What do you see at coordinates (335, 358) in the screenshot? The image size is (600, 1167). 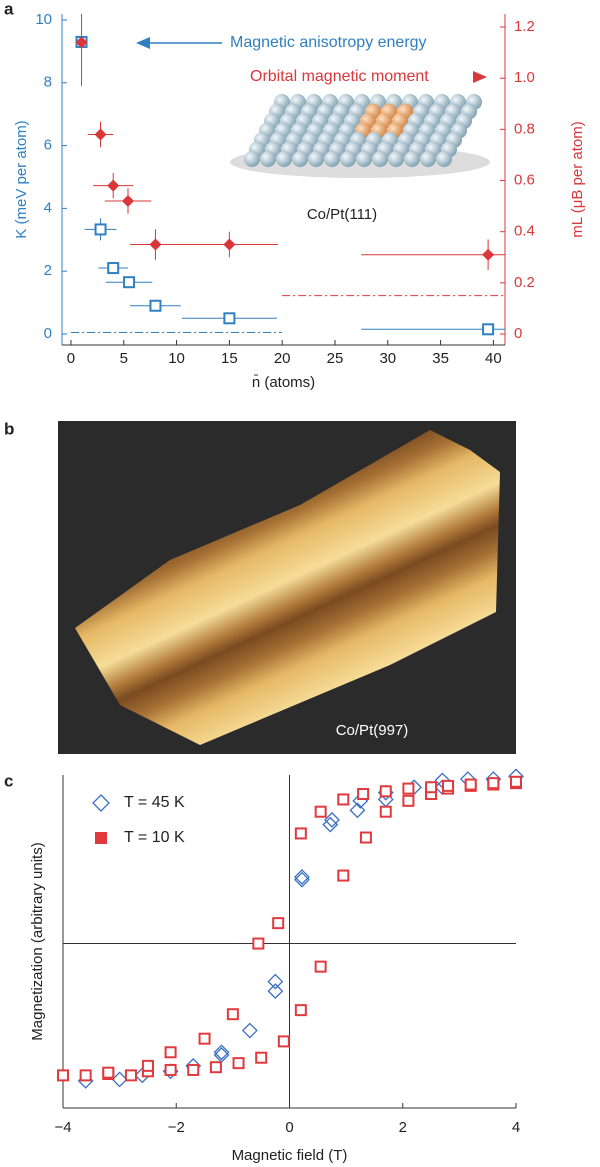 I see `x-tick-label: 25` at bounding box center [335, 358].